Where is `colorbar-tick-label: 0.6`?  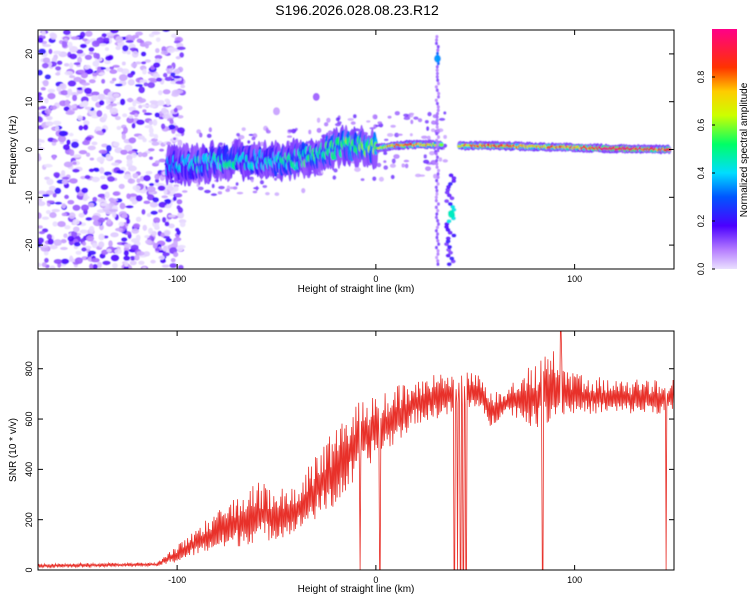 colorbar-tick-label: 0.6 is located at coordinates (701, 125).